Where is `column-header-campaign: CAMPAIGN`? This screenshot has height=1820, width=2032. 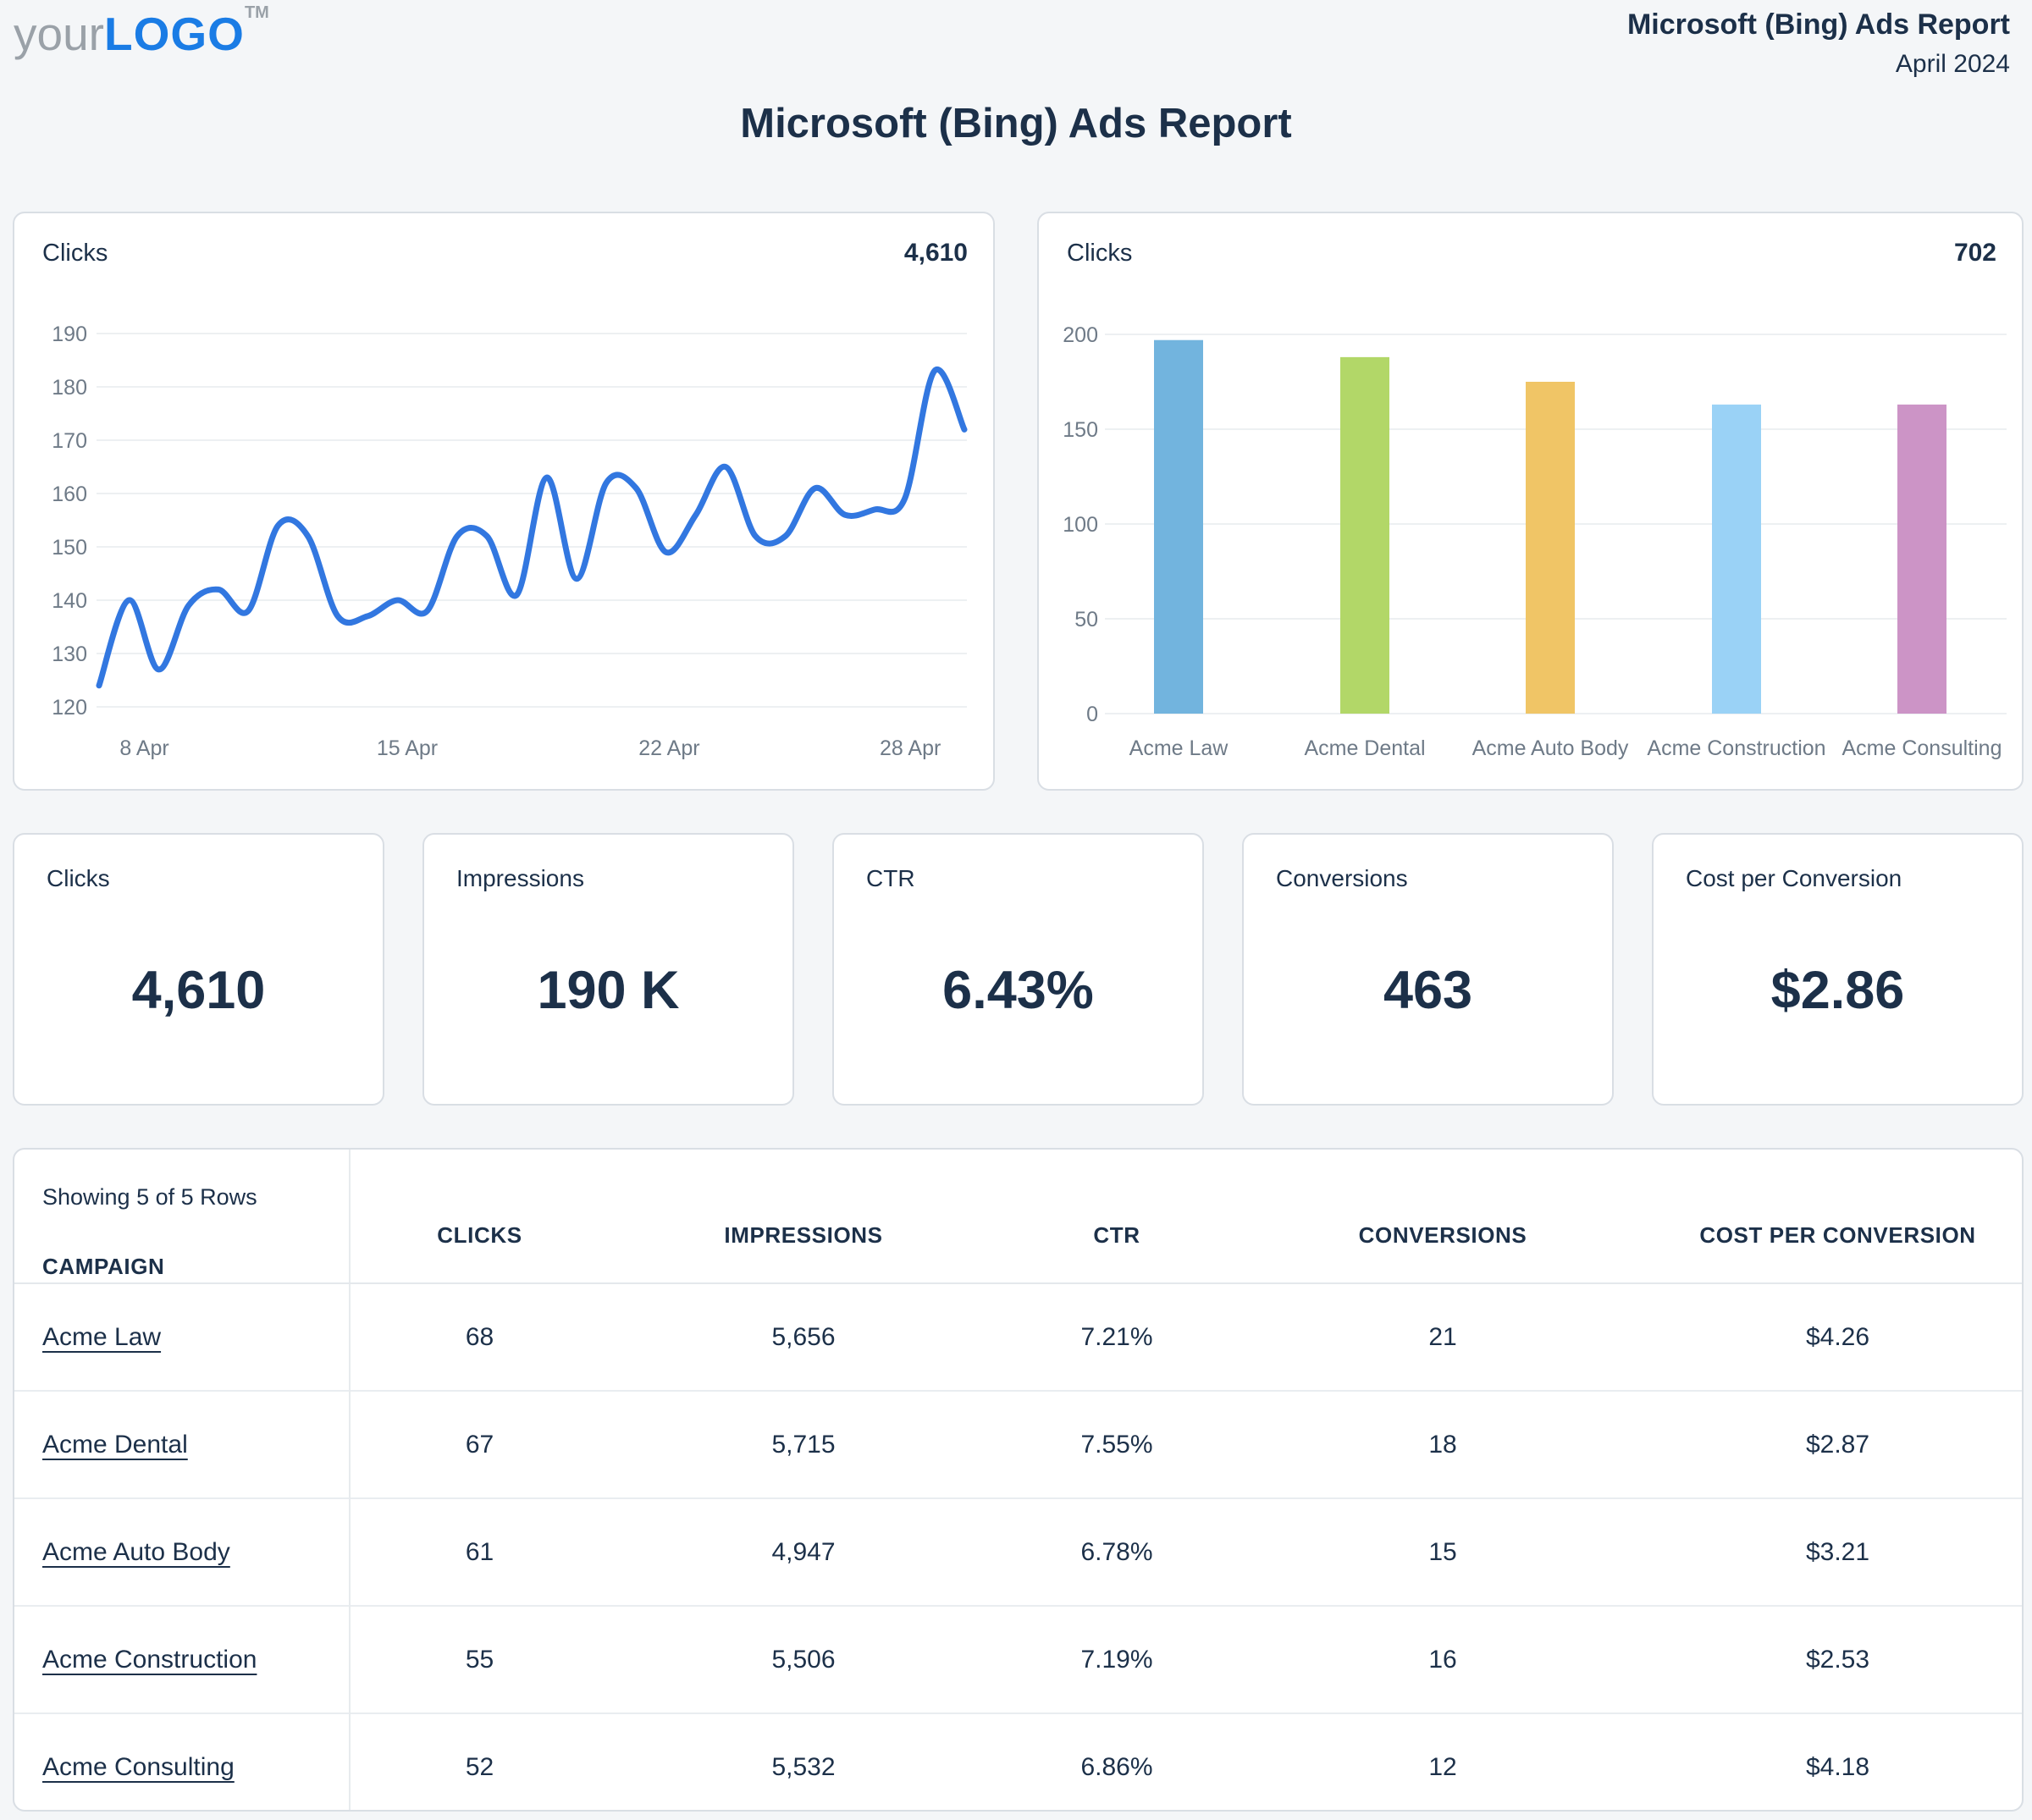 column-header-campaign: CAMPAIGN is located at coordinates (103, 1266).